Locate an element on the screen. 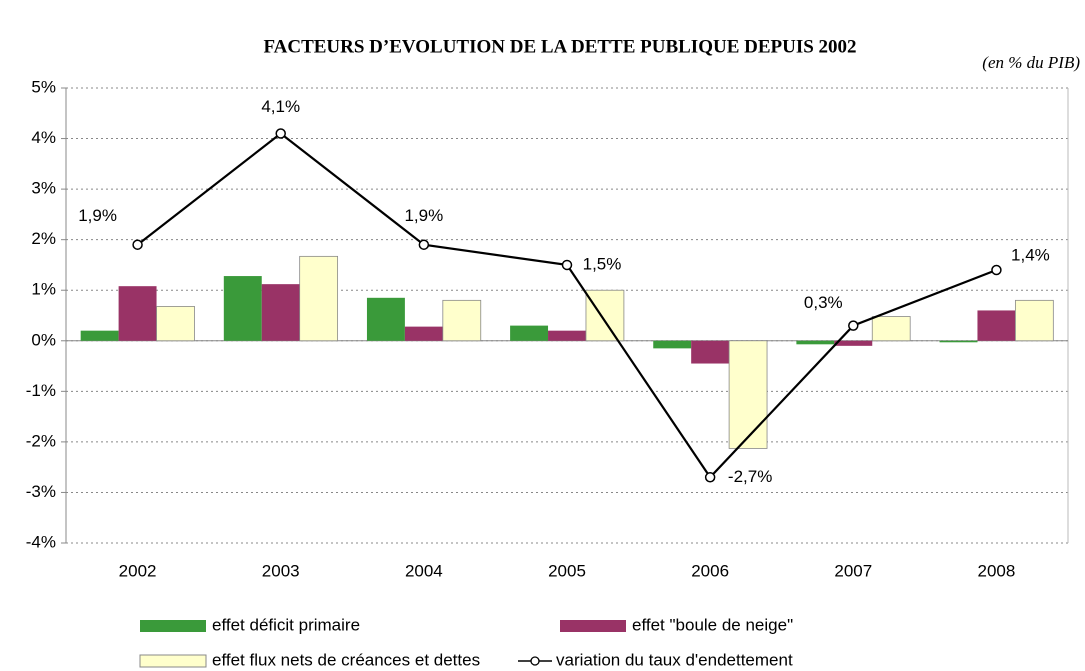 The image size is (1085, 671). y-tick-label: -2% is located at coordinates (41, 440).